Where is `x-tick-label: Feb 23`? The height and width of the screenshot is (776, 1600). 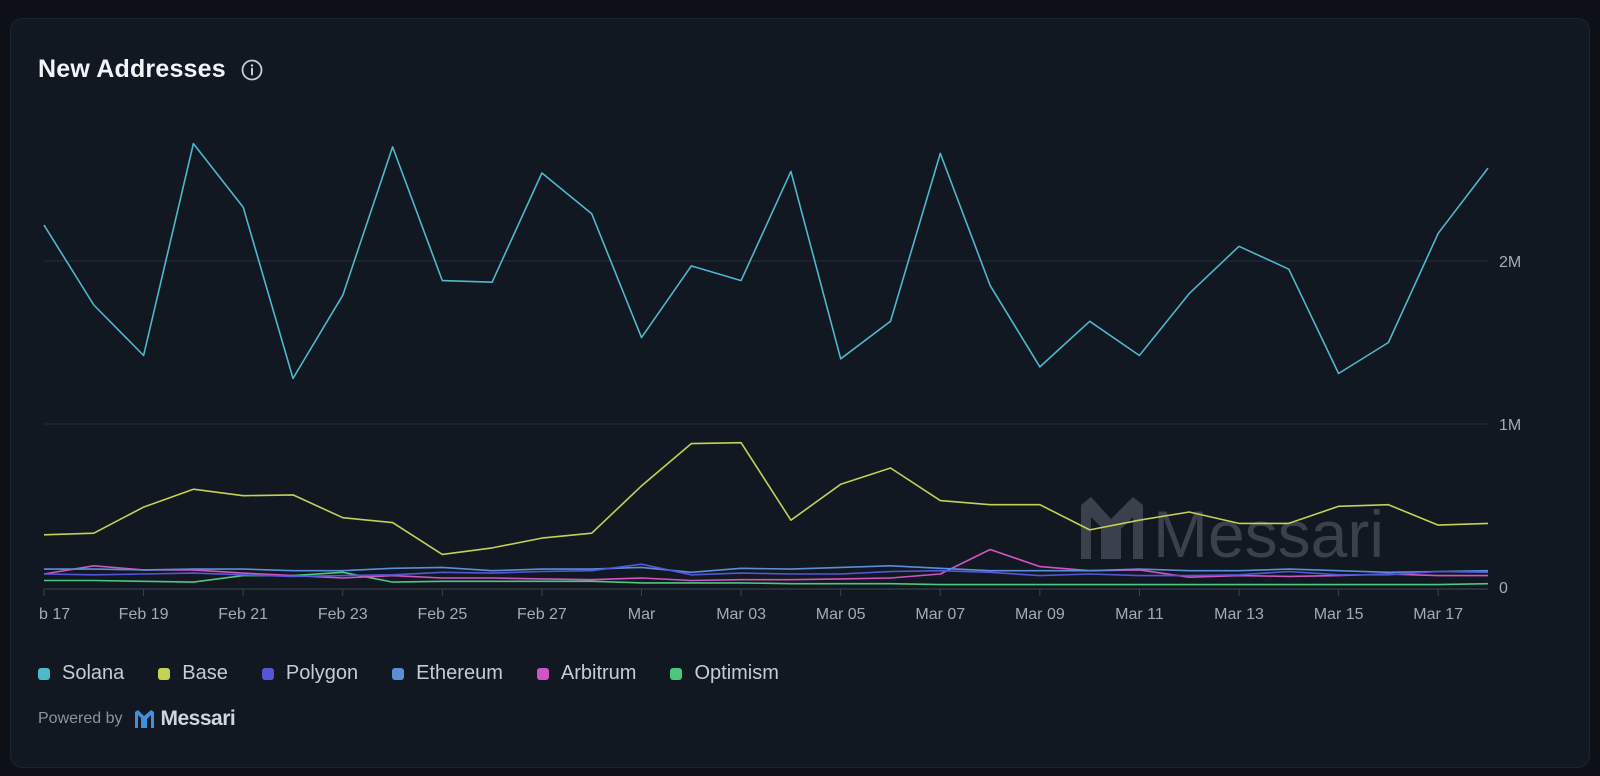
x-tick-label: Feb 23 is located at coordinates (343, 614).